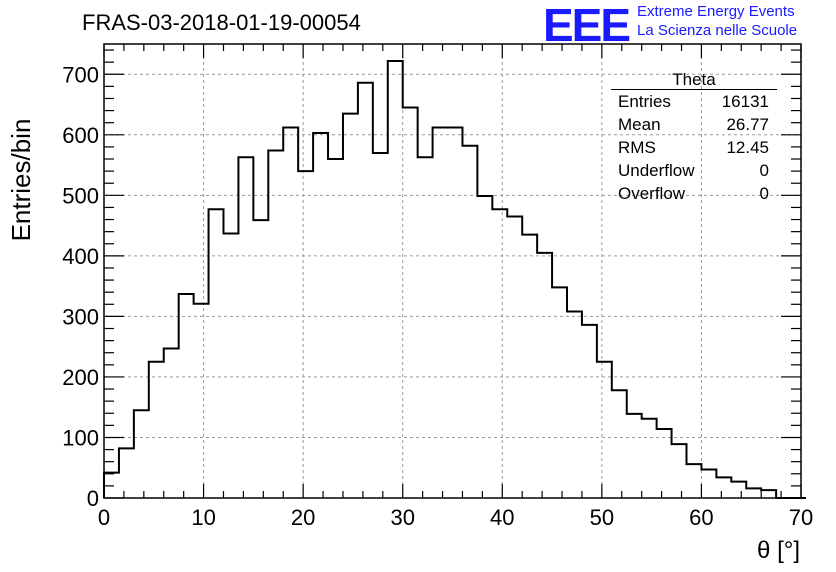 The image size is (836, 572). Describe the element at coordinates (656, 170) in the screenshot. I see `stats-label: Underflow` at that location.